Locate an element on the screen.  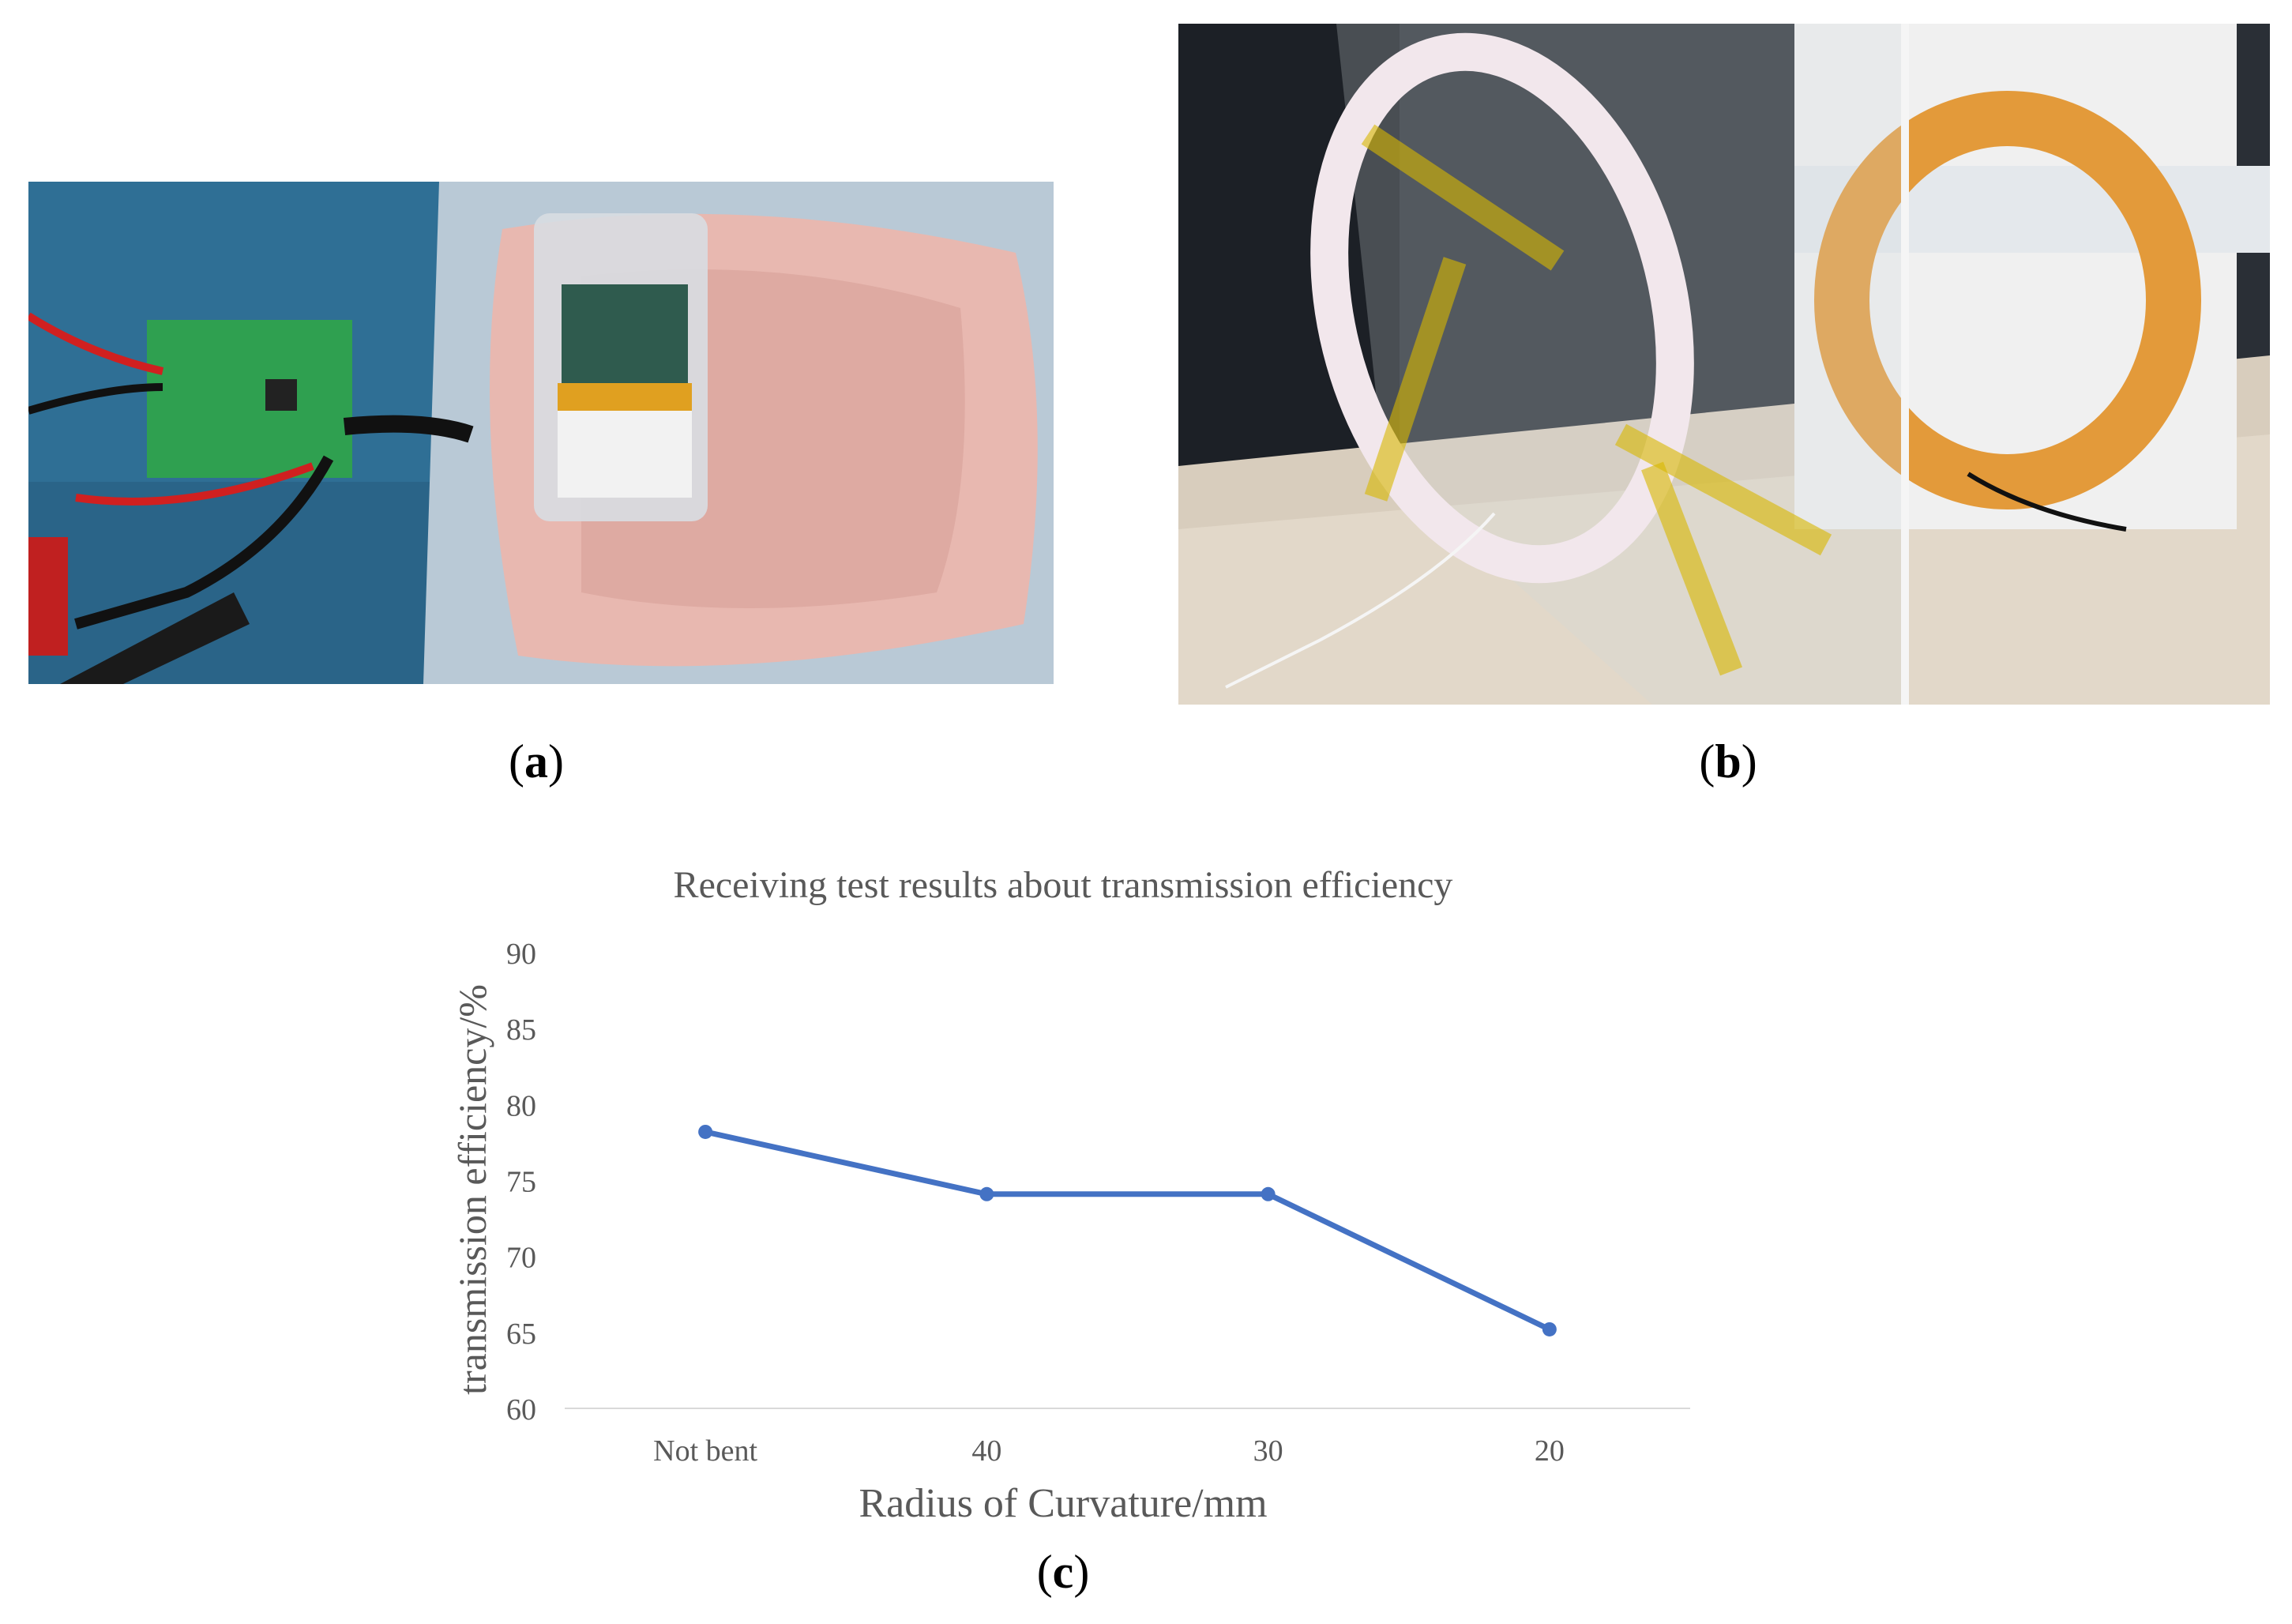
panel-label-b: (b) is located at coordinates (1728, 761).